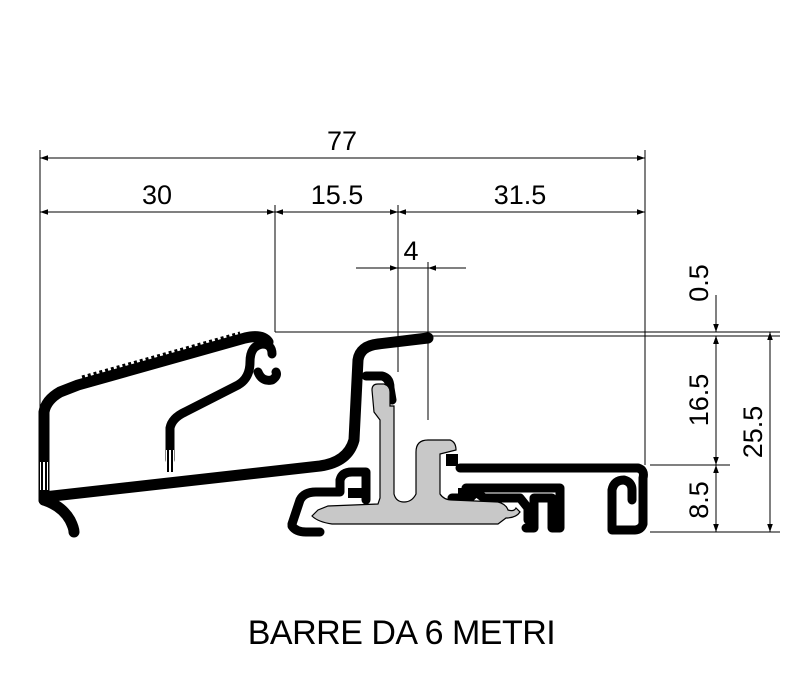 The image size is (803, 678). I want to click on gasket-insert, so click(416, 454).